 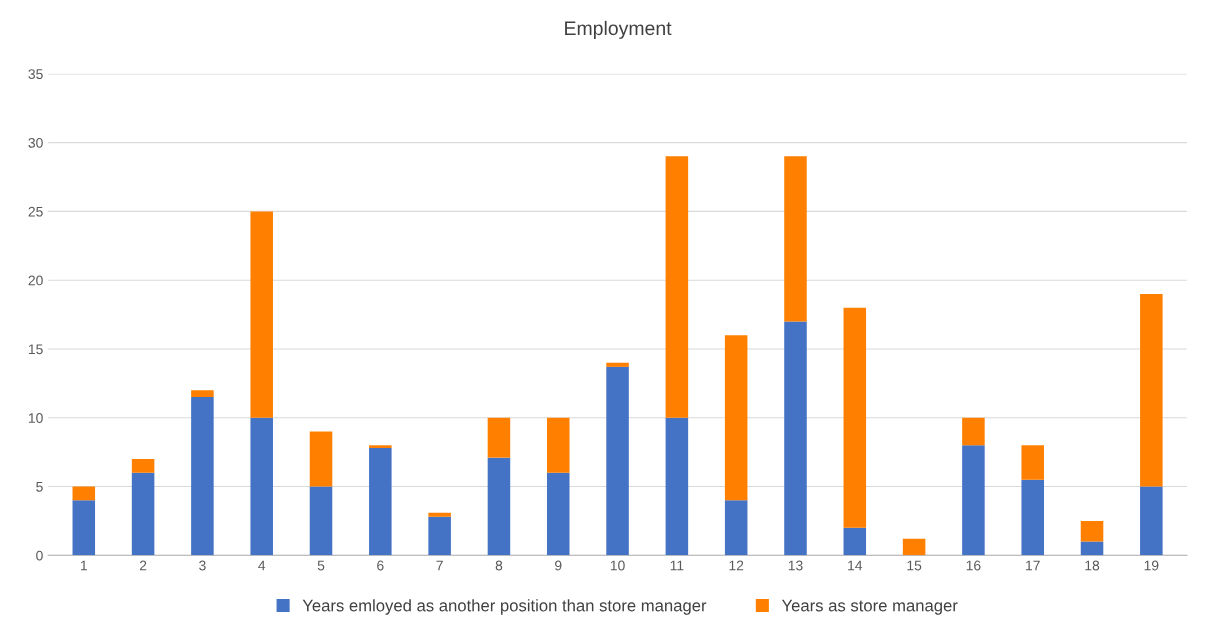 What do you see at coordinates (504, 607) in the screenshot?
I see `legend-label: Years emloyed as another position than store manager` at bounding box center [504, 607].